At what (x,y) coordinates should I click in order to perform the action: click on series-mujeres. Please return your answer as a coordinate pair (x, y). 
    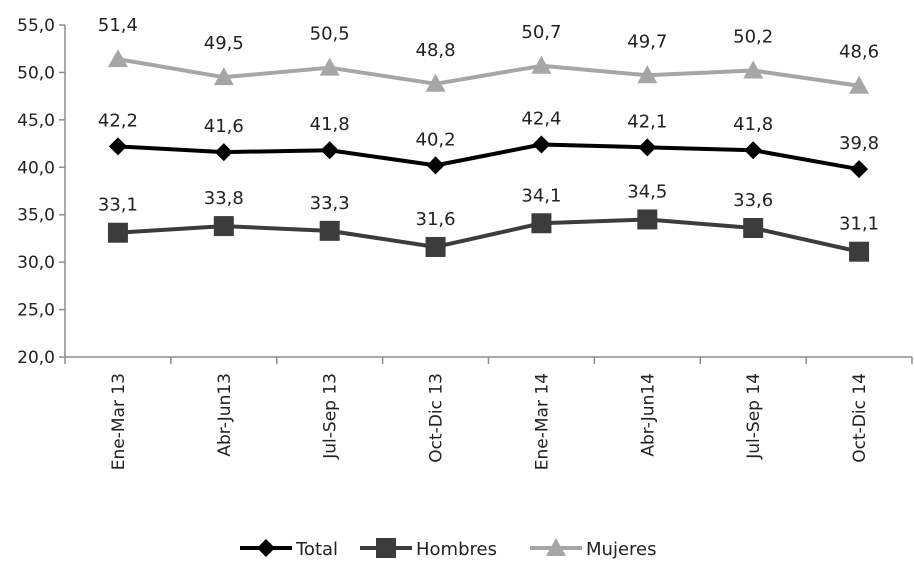
    Looking at the image, I should click on (488, 71).